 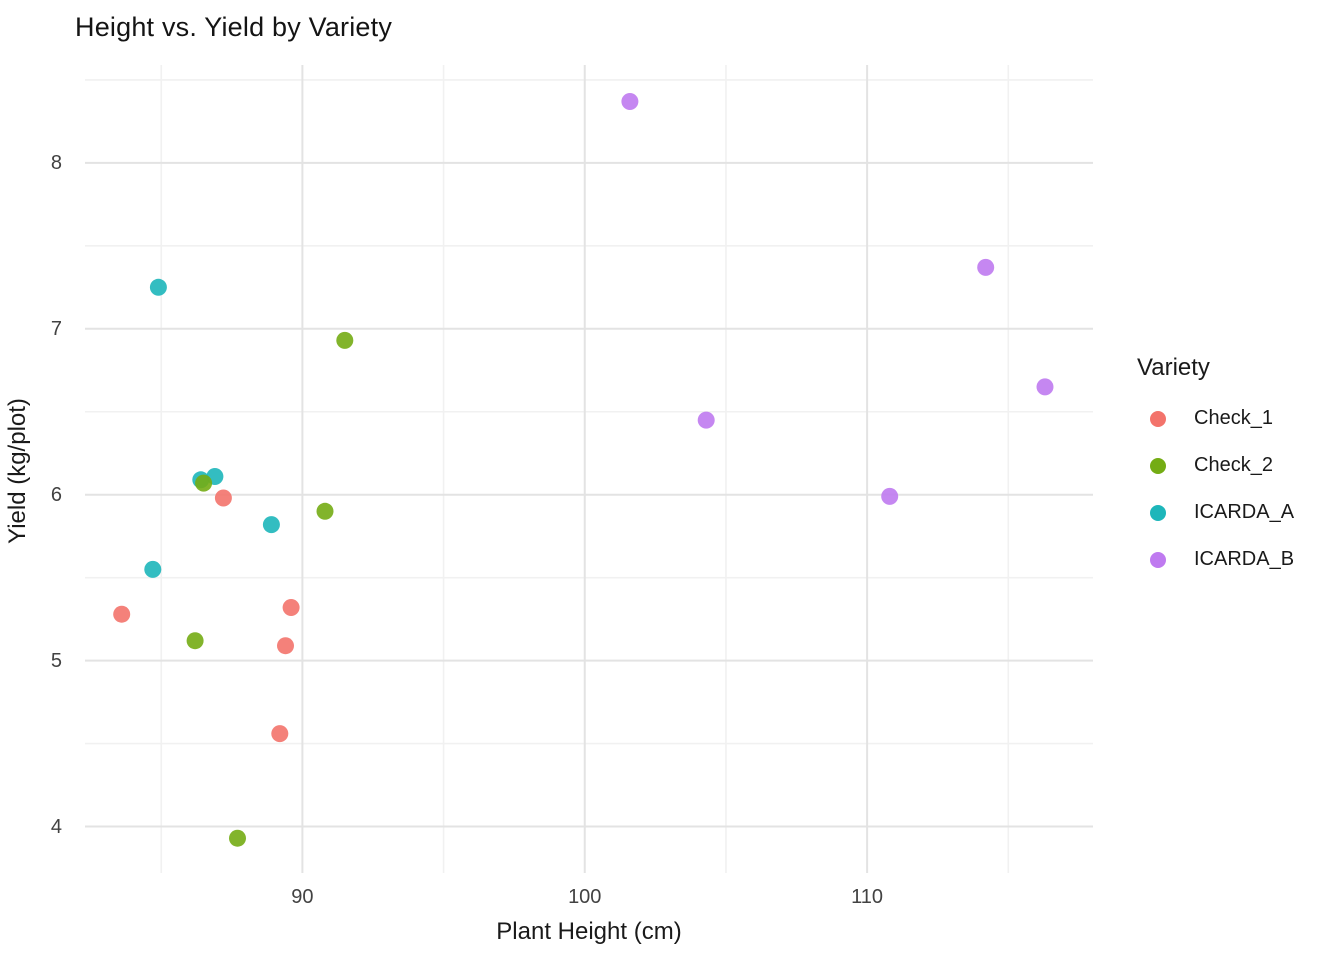 I want to click on legend-item-check_2: Check_2, so click(x=1239, y=465).